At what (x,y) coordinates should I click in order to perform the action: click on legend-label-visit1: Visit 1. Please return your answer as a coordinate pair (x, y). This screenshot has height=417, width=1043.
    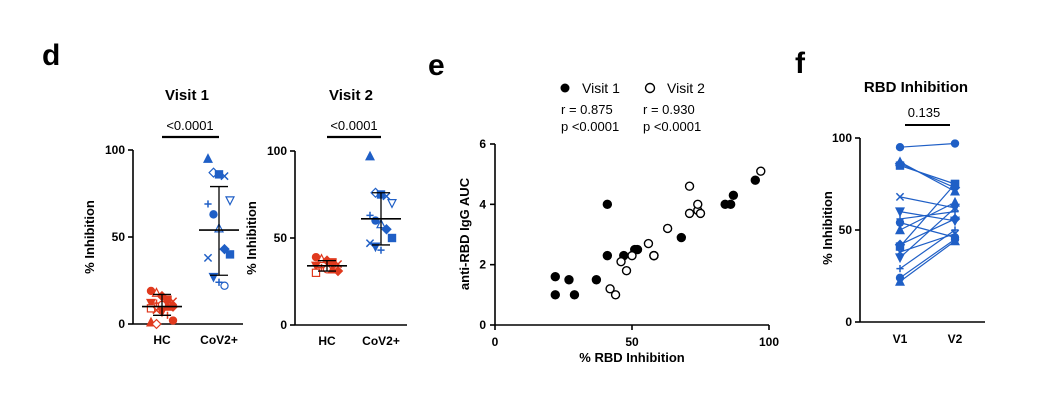
    Looking at the image, I should click on (601, 88).